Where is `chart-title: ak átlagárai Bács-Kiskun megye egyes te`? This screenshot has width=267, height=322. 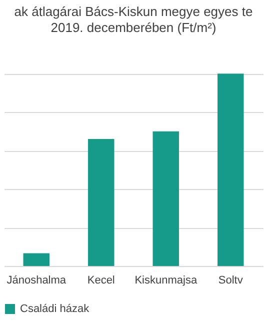
chart-title: ak átlagárai Bács-Kiskun megye egyes te is located at coordinates (133, 11).